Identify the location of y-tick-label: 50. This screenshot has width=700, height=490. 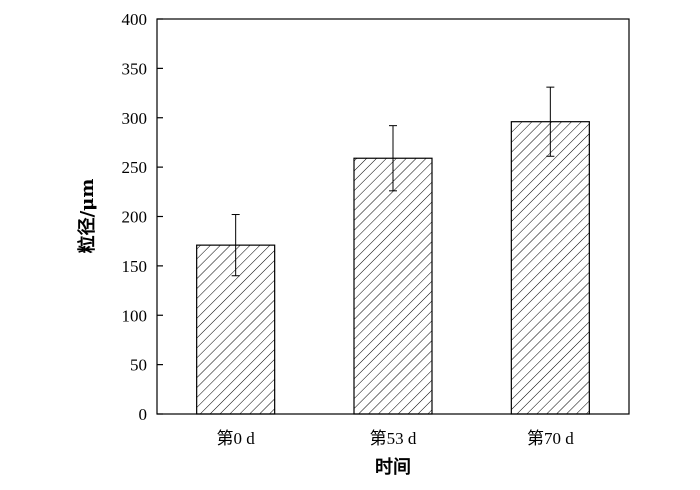
(138, 365).